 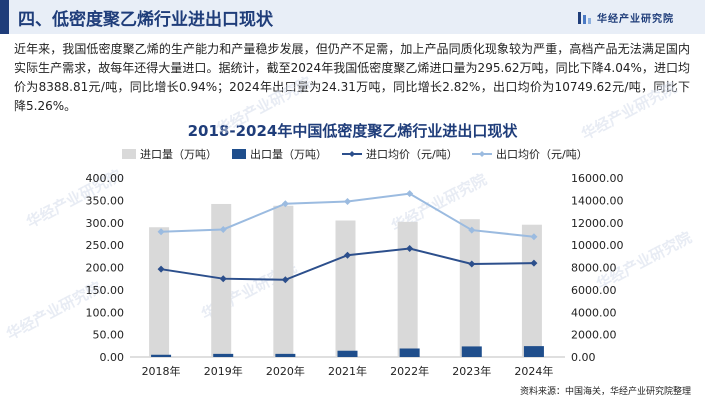 I want to click on y-left-tick-label: 100.00, so click(x=105, y=312).